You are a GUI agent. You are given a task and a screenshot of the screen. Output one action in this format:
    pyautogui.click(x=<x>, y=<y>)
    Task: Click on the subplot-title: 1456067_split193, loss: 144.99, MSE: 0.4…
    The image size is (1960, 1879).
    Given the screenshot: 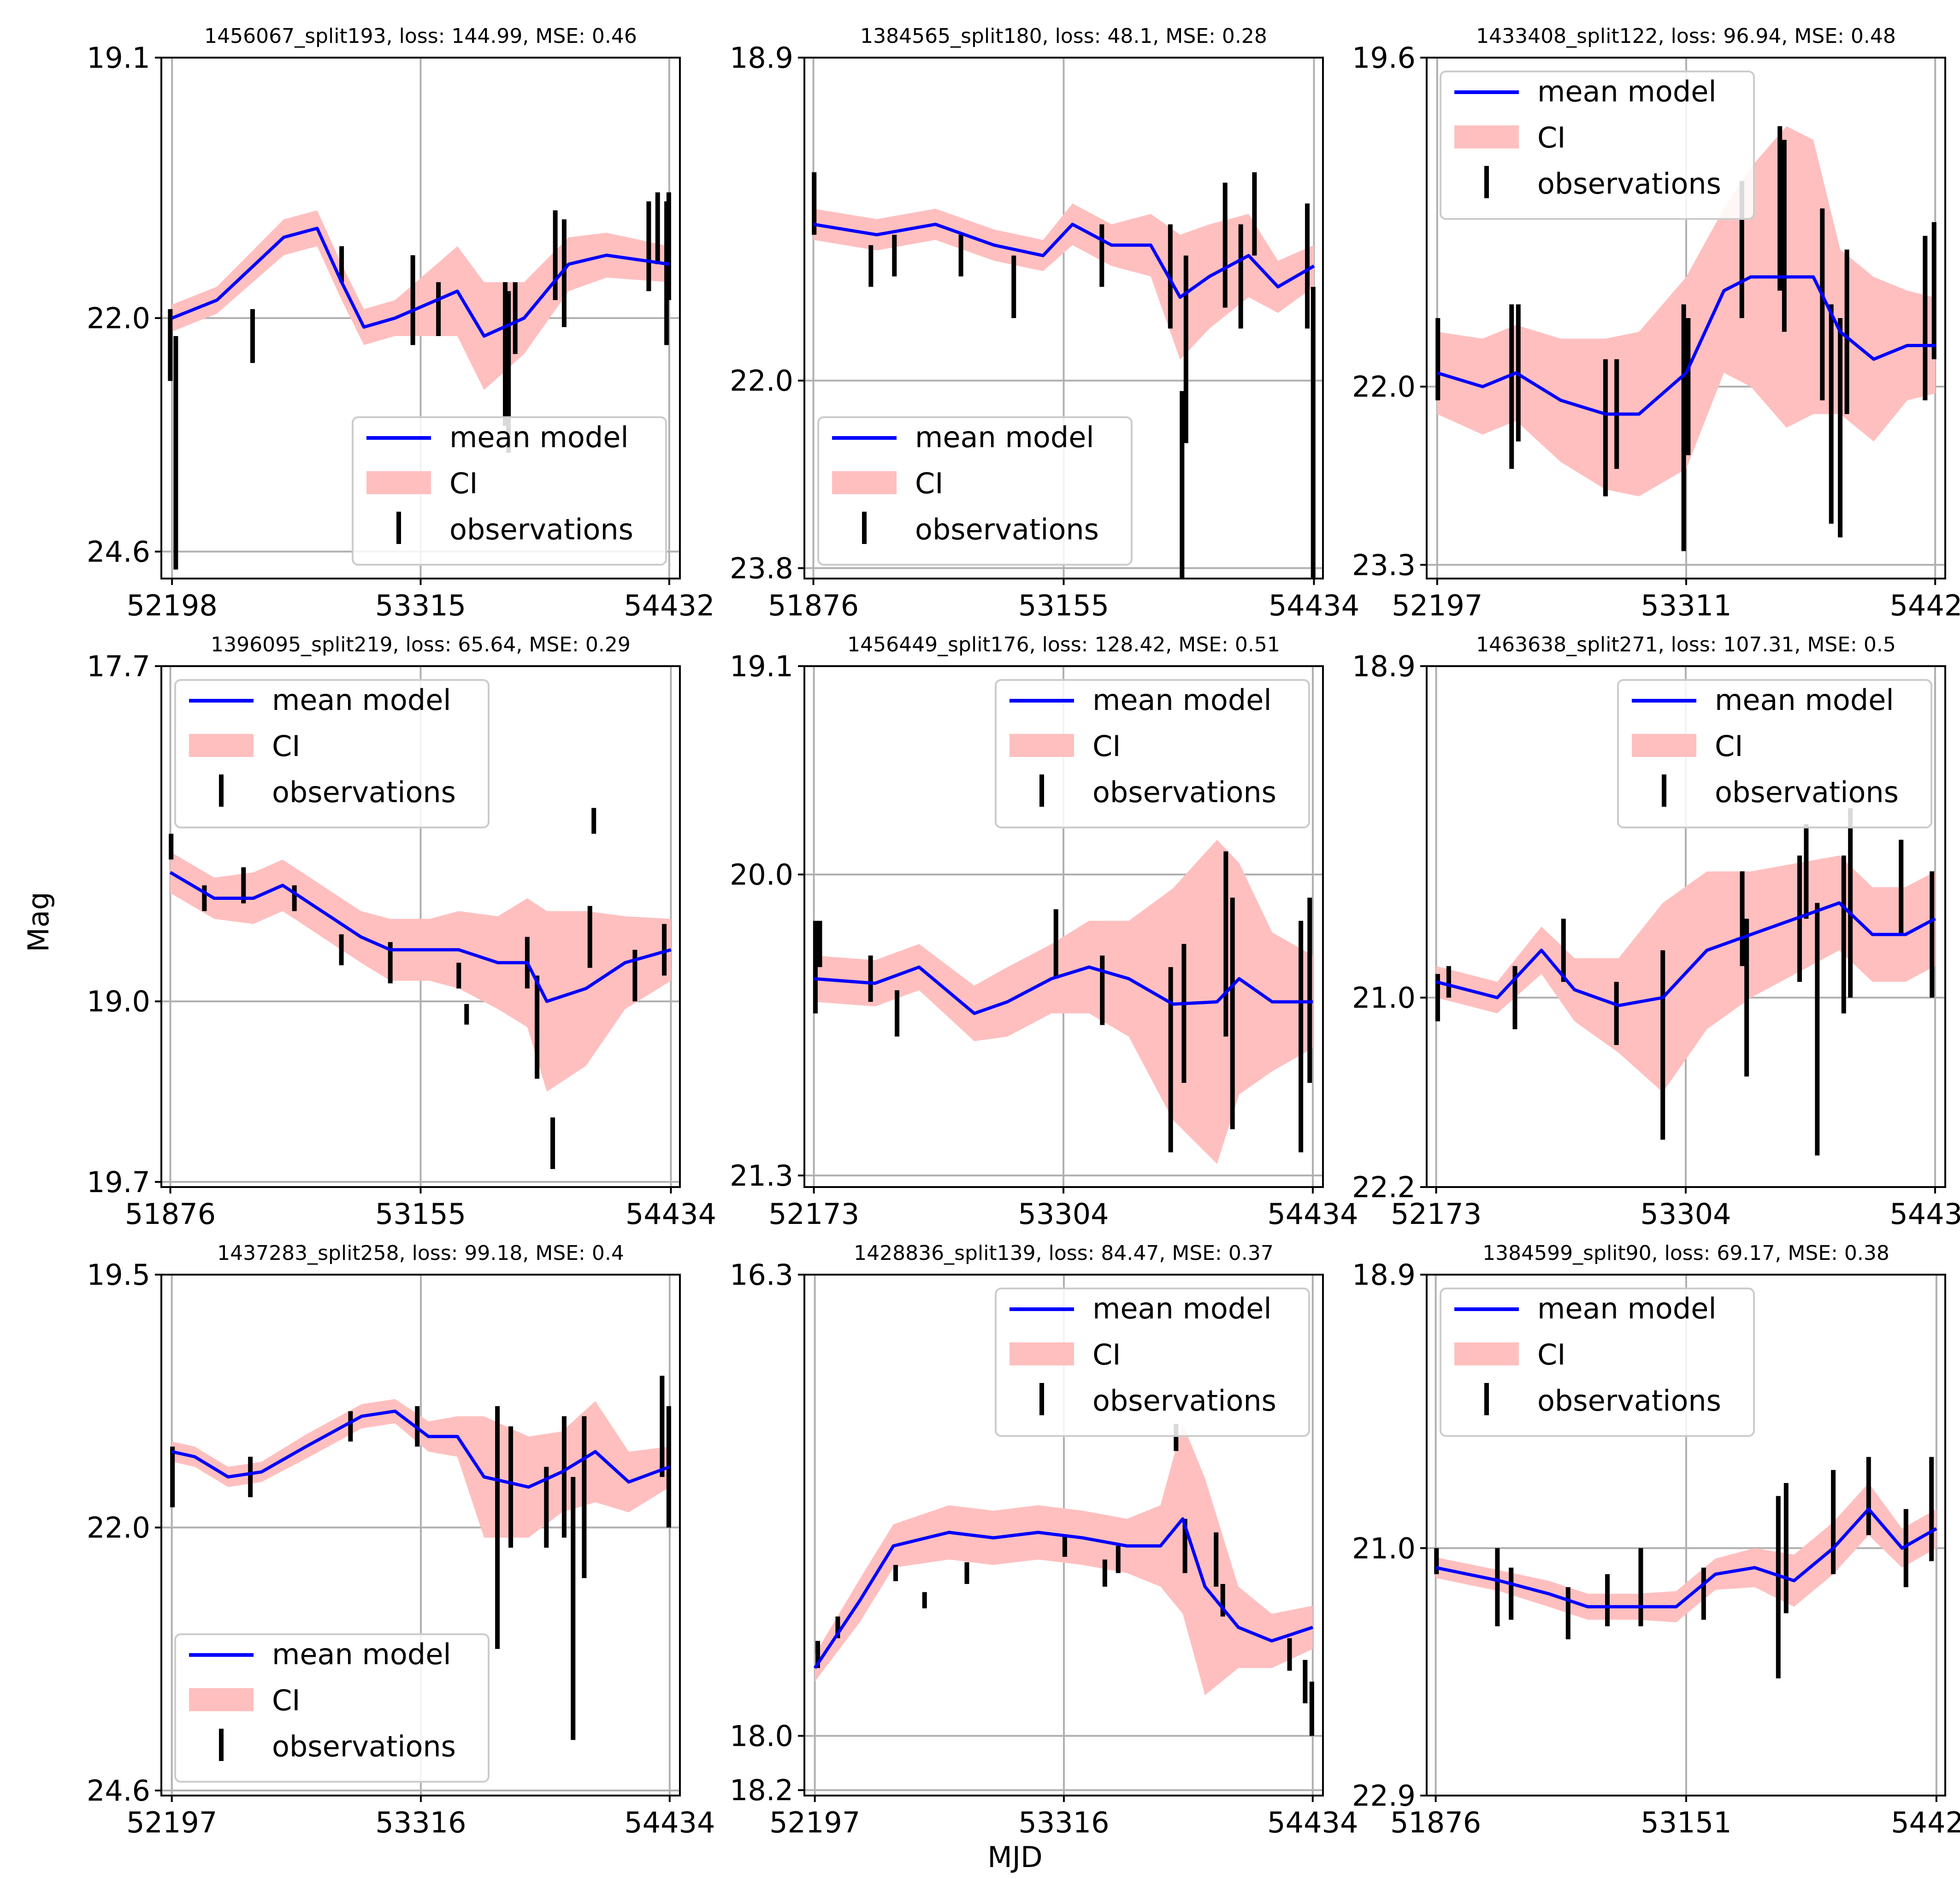 What is the action you would take?
    pyautogui.click(x=421, y=36)
    